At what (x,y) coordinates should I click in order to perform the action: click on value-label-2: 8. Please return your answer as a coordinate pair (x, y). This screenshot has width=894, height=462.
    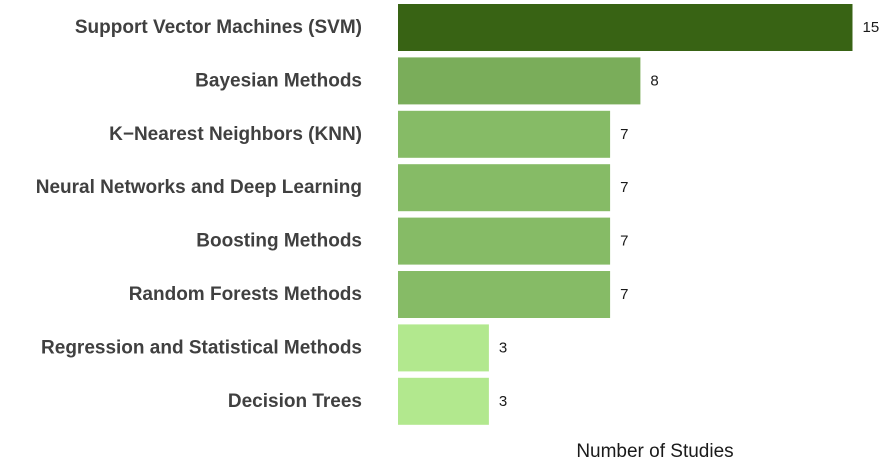
    Looking at the image, I should click on (654, 80).